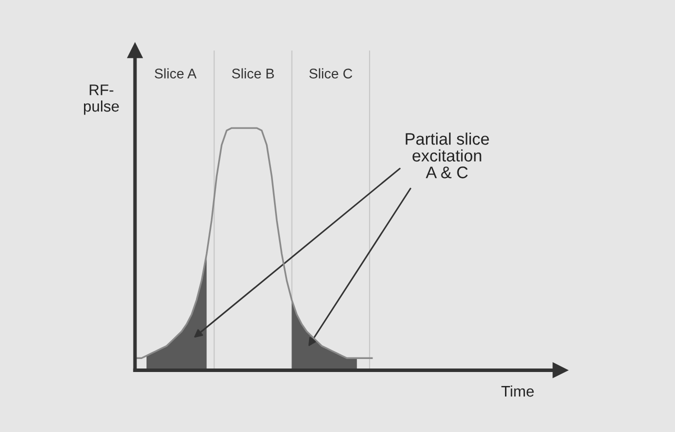  I want to click on text: Partial slice excitation A & C, so click(447, 155).